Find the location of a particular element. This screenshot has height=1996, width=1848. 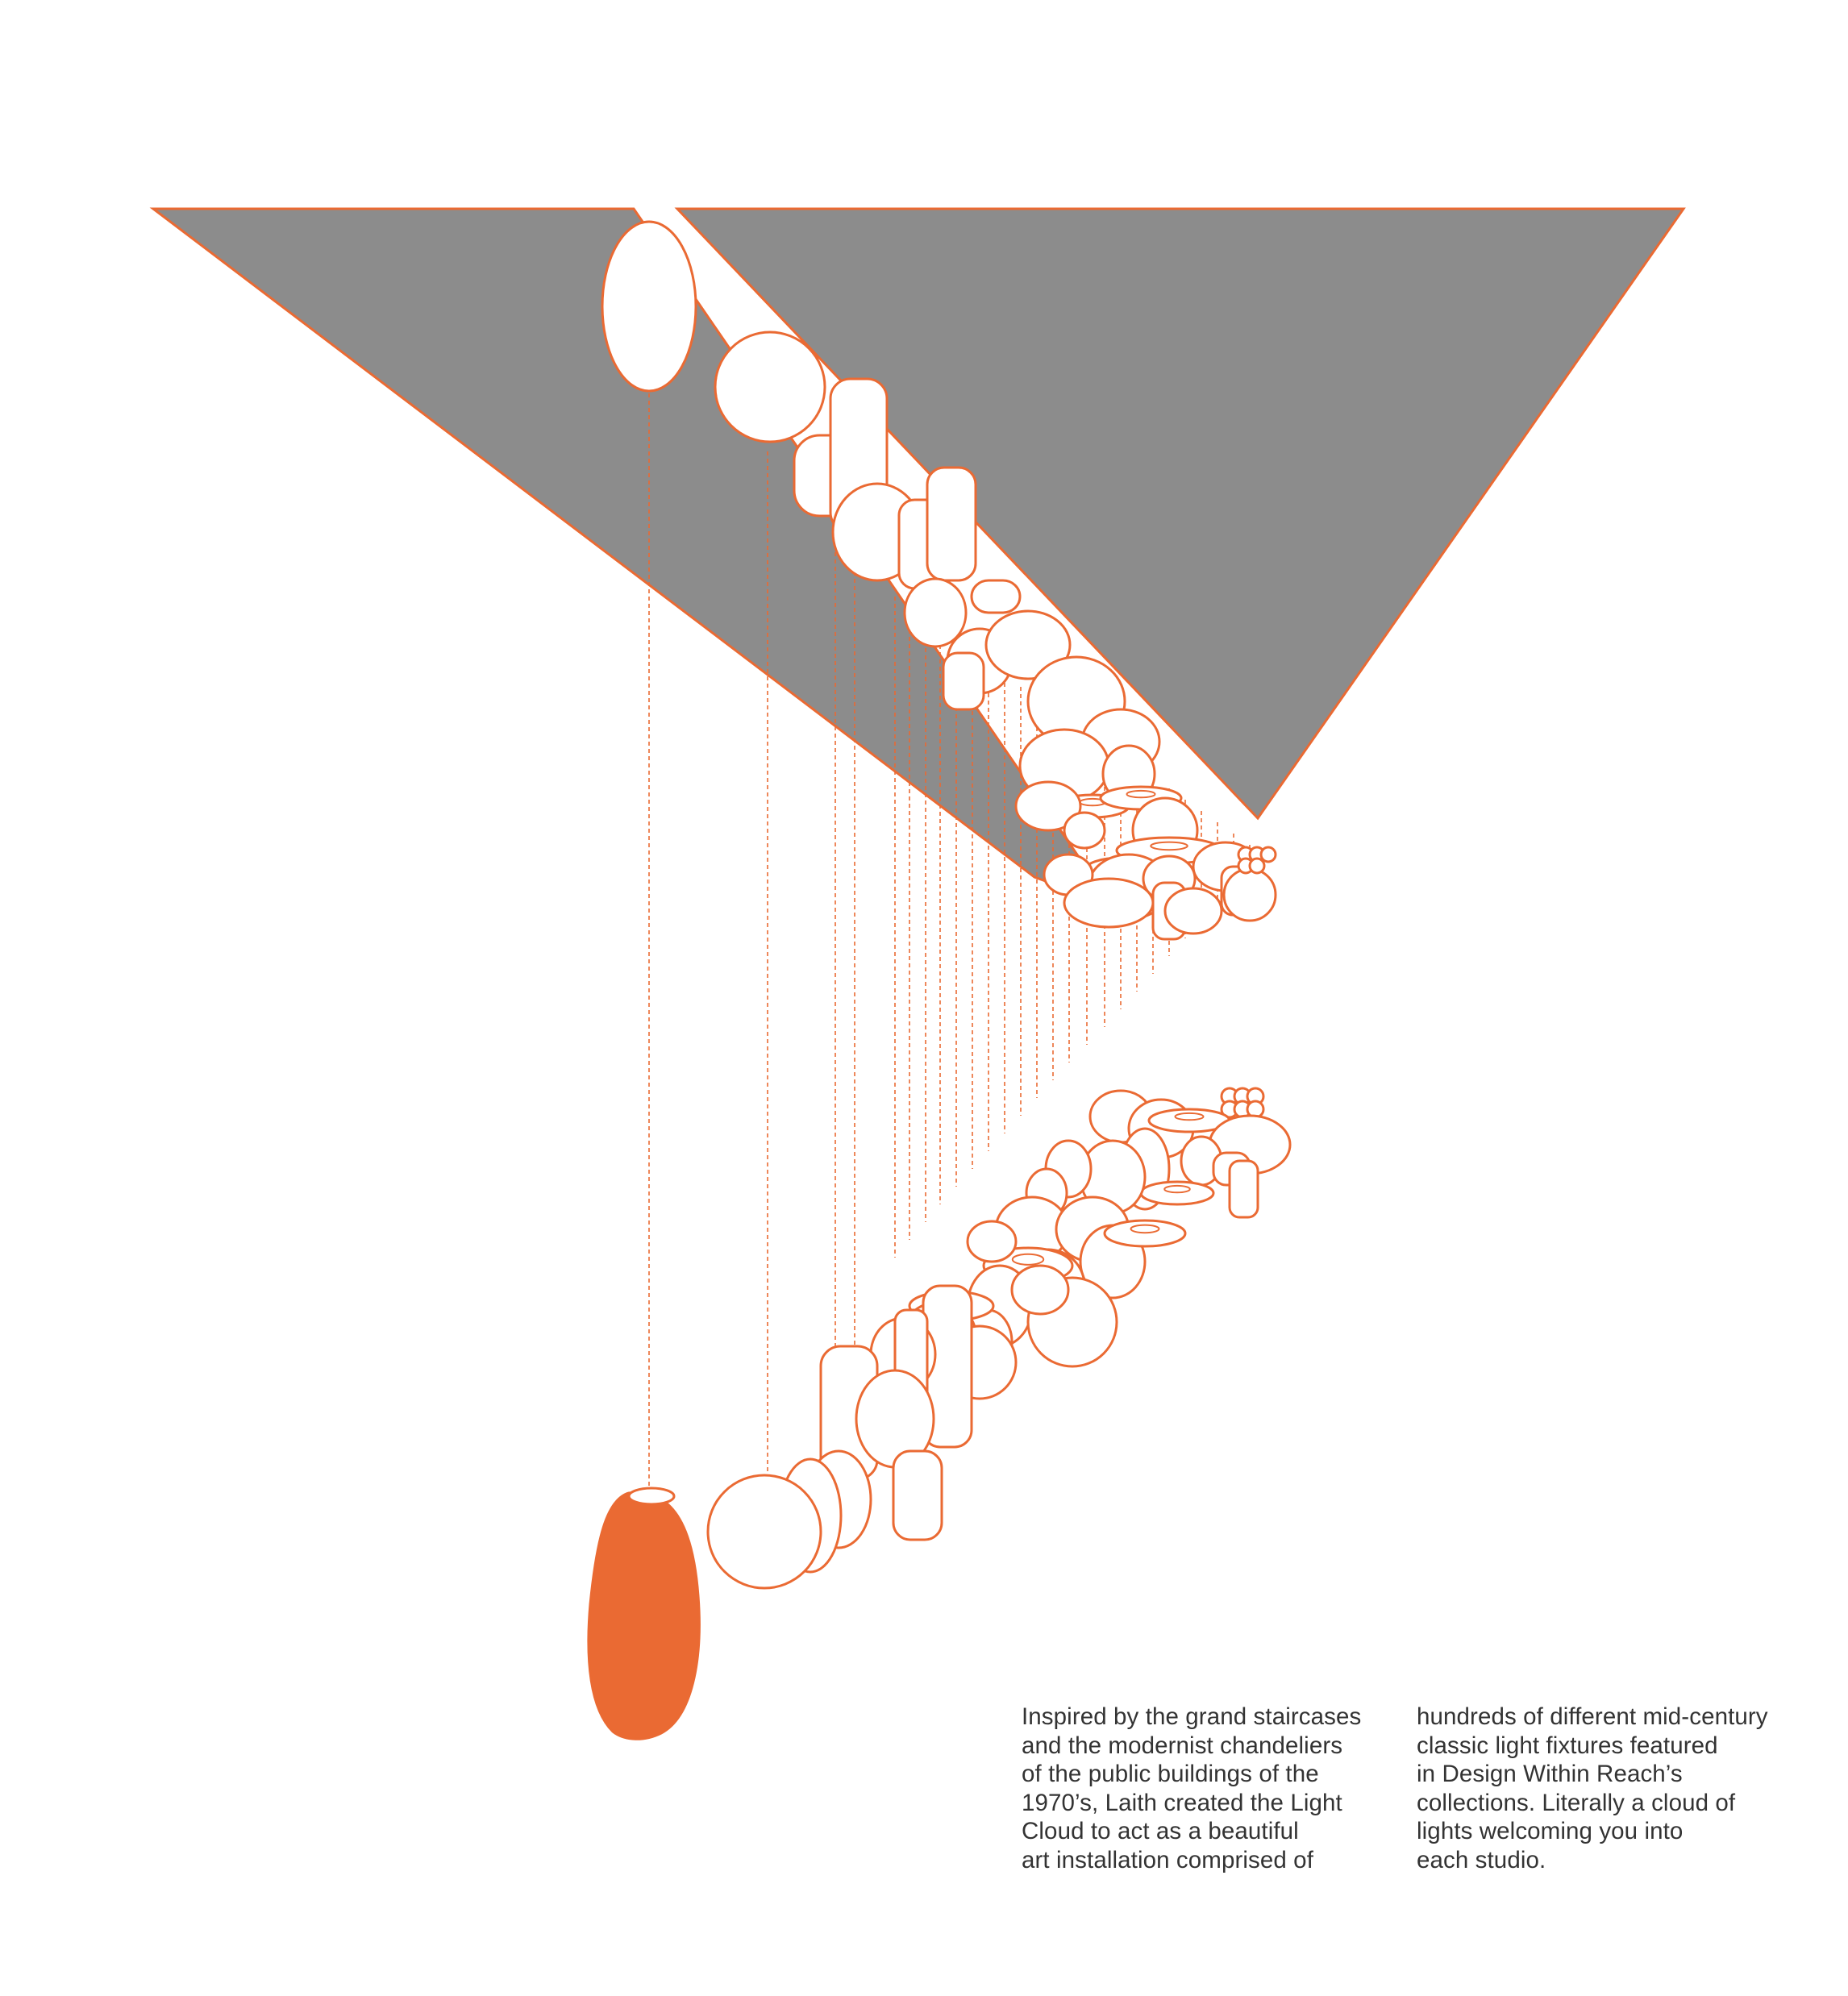

solid-orange-pendant-icon is located at coordinates (644, 1613).